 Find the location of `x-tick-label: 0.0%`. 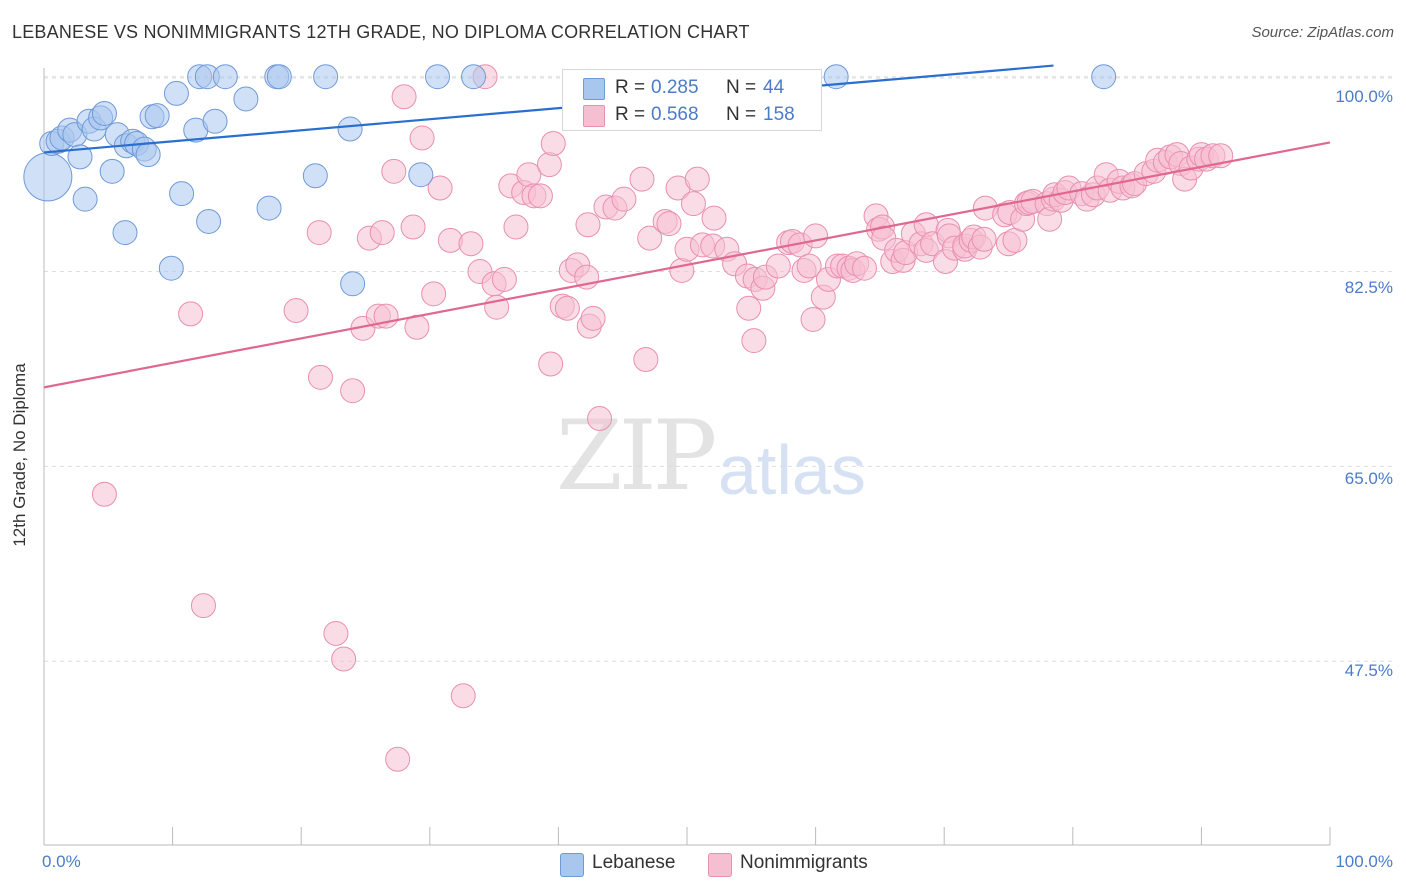

x-tick-label: 0.0% is located at coordinates (61, 861).